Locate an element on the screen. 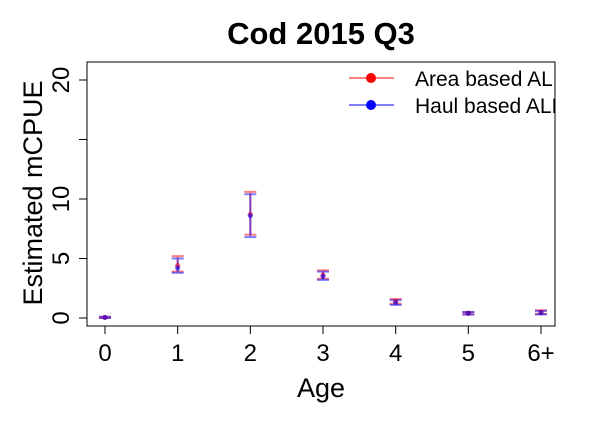  x-tick-label: 0 is located at coordinates (104, 353).